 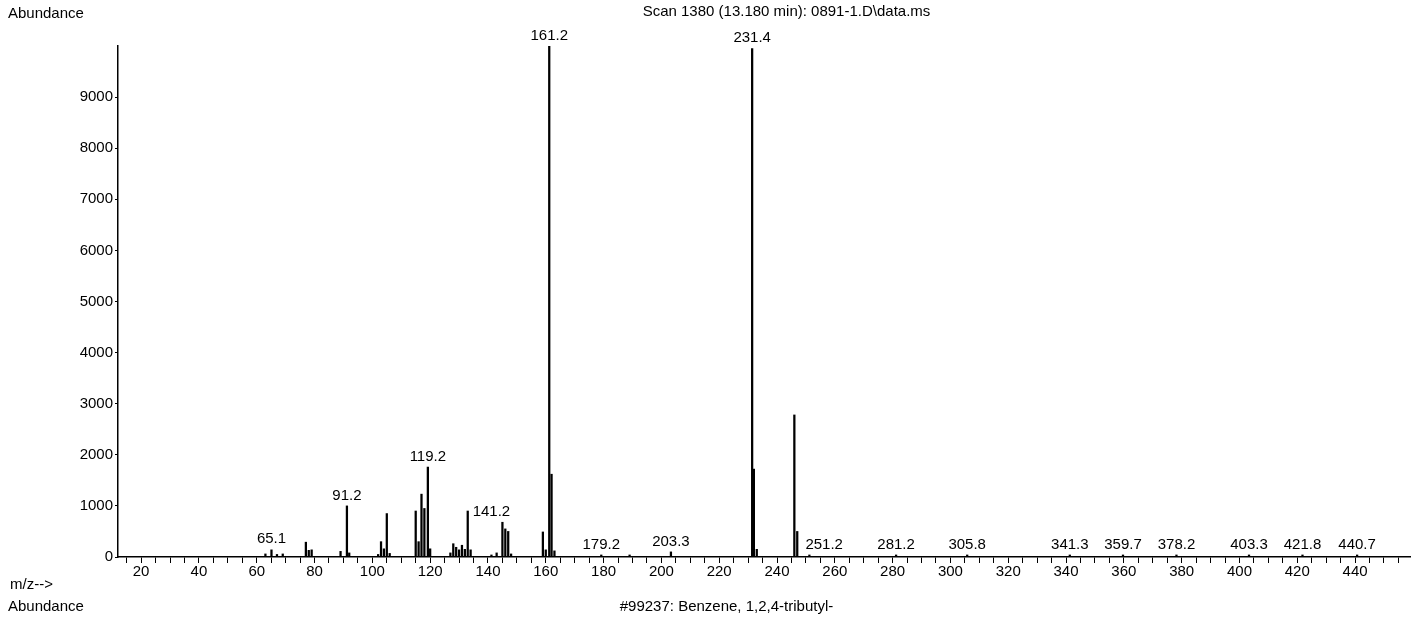 What do you see at coordinates (719, 571) in the screenshot?
I see `x-tick-label: 220` at bounding box center [719, 571].